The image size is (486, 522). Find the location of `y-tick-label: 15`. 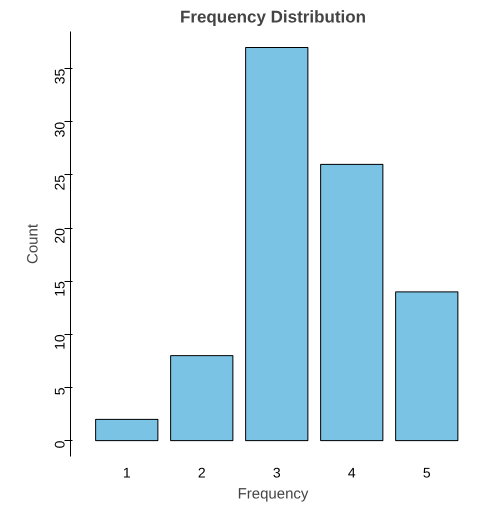

y-tick-label: 15 is located at coordinates (60, 288).